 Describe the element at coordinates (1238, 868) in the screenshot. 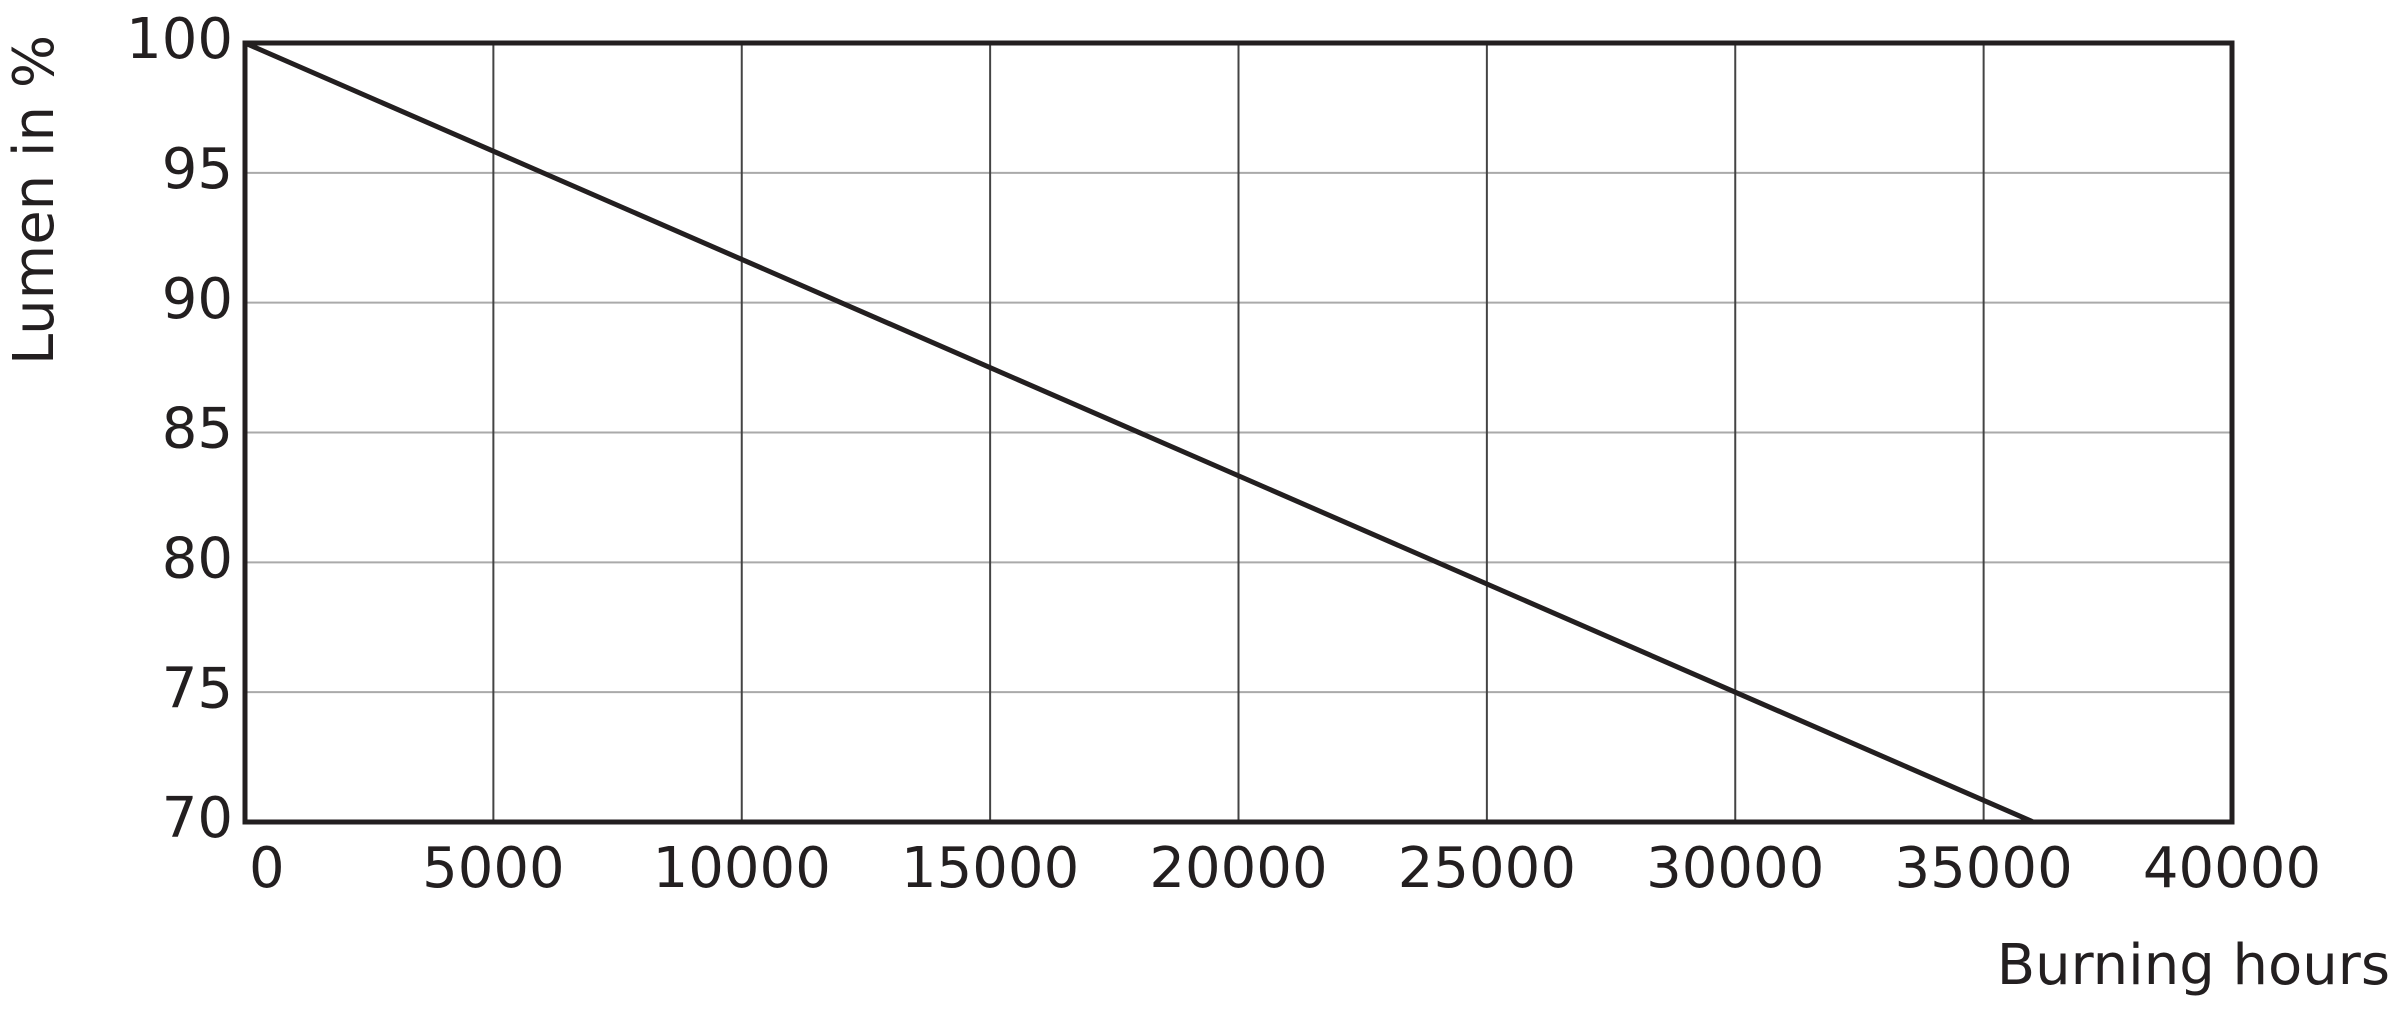

I see `x-tick-label: 20000` at that location.